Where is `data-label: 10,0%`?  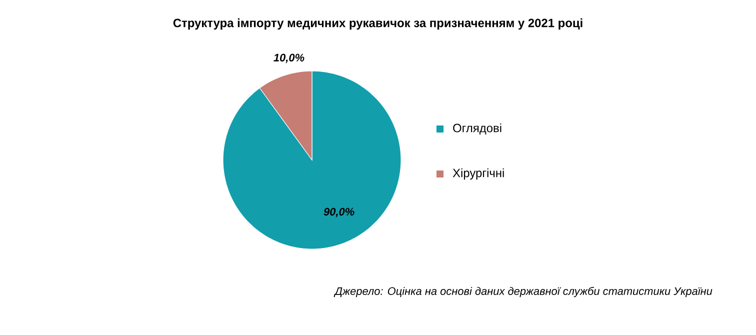 data-label: 10,0% is located at coordinates (289, 59).